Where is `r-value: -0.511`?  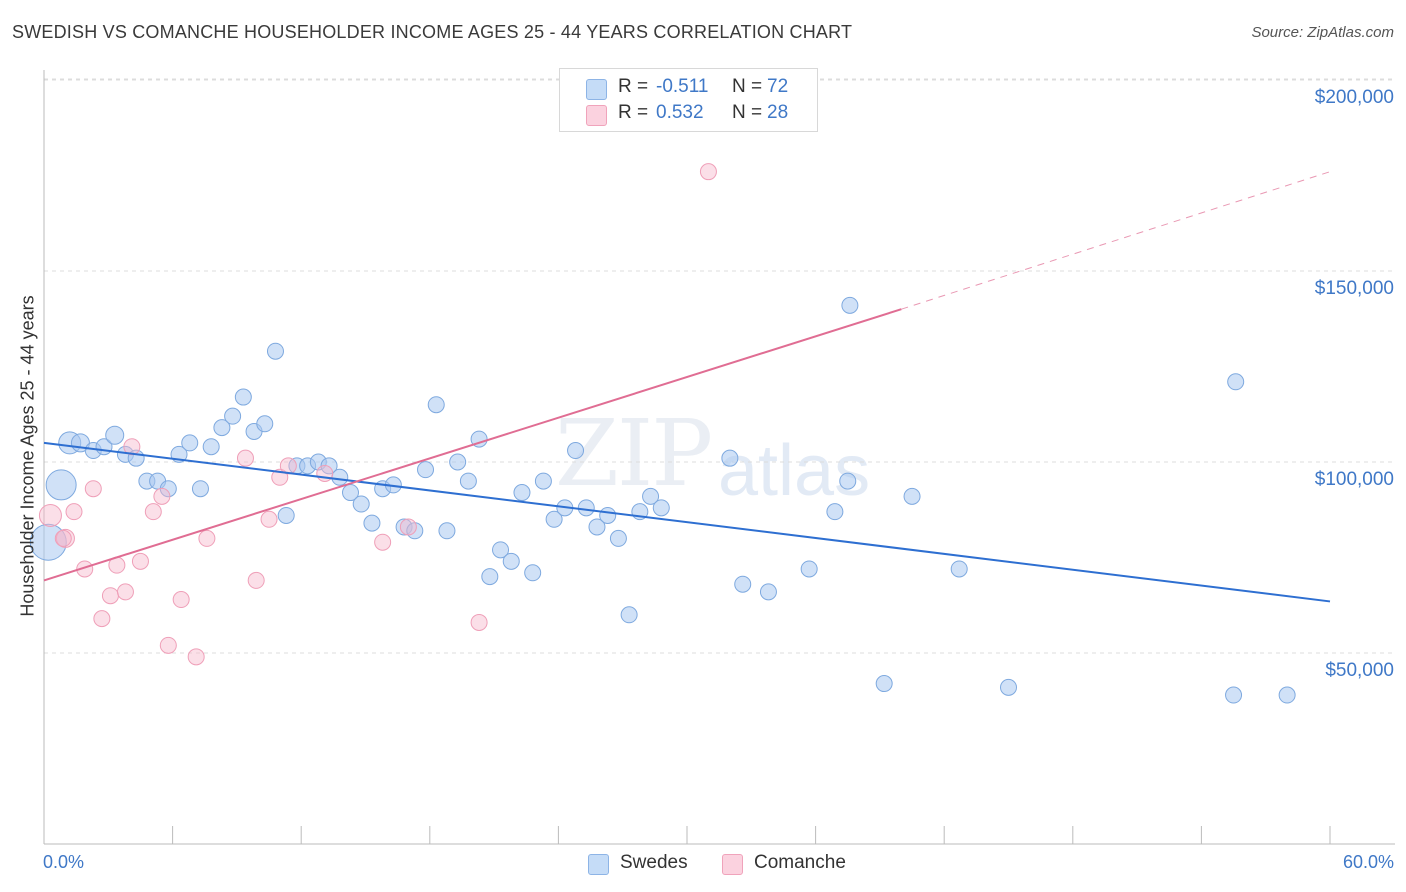
r-value: -0.511 is located at coordinates (682, 86).